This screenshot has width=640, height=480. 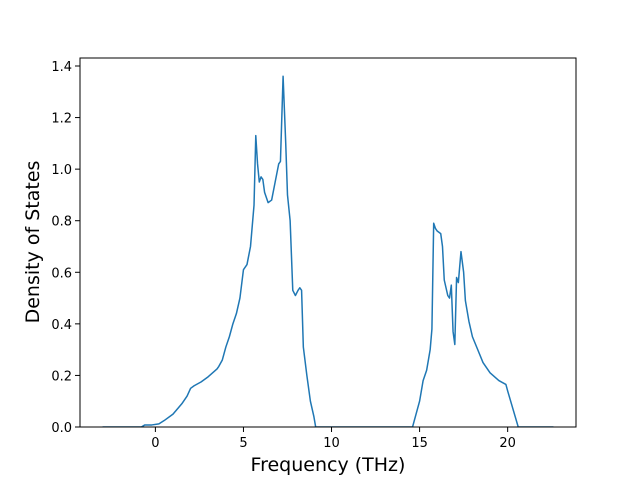 I want to click on y-tick-label: 0.6, so click(x=61, y=273).